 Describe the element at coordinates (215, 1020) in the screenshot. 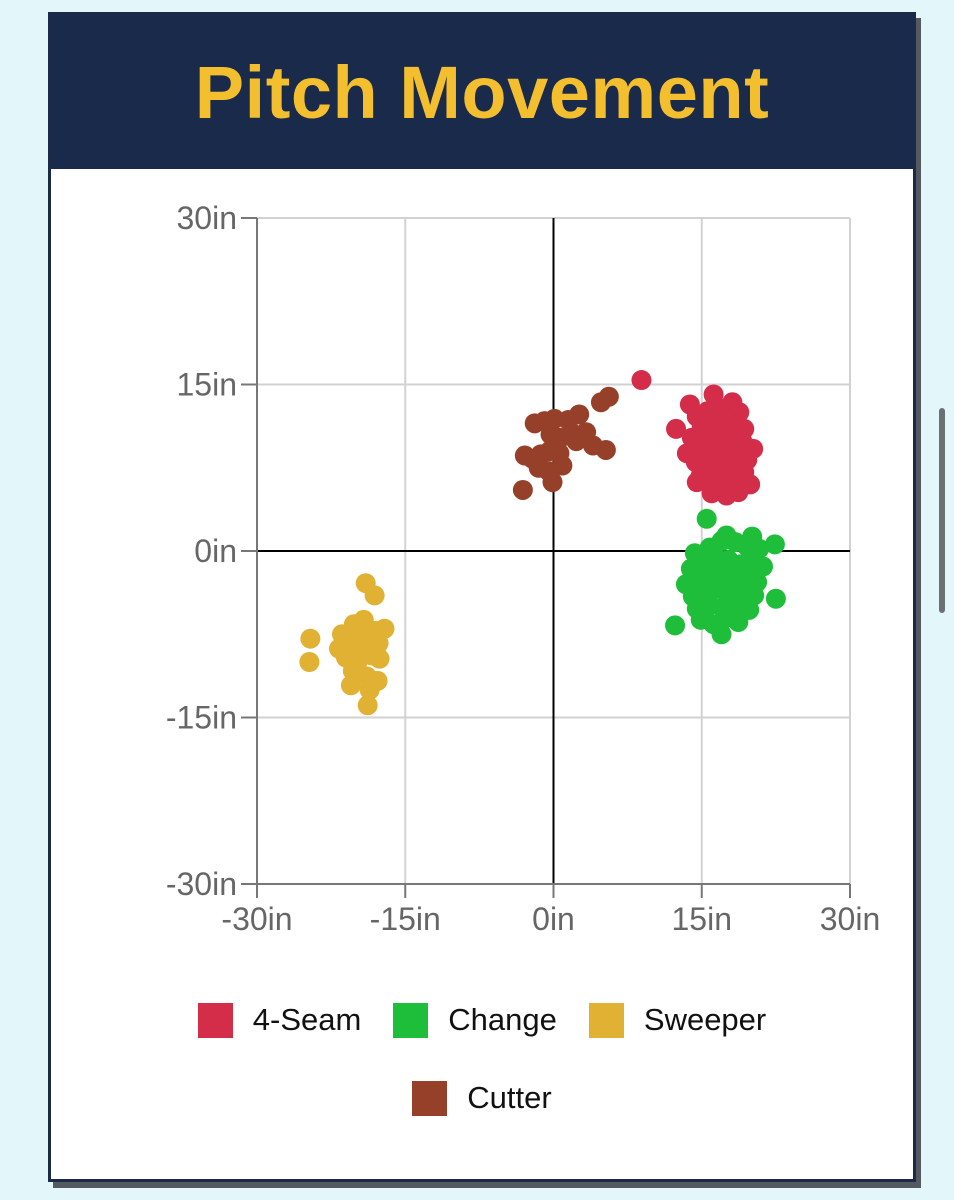

I see `legend-swatch-4-seam` at that location.